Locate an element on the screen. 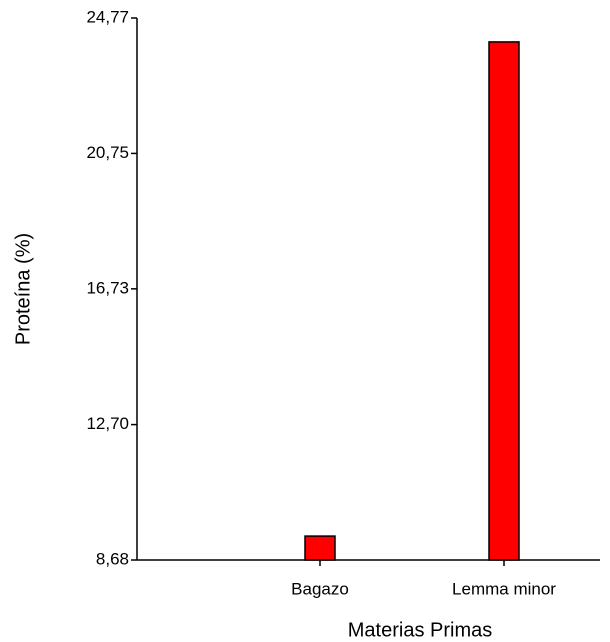  x-axis-title: Materias Primas is located at coordinates (420, 630).